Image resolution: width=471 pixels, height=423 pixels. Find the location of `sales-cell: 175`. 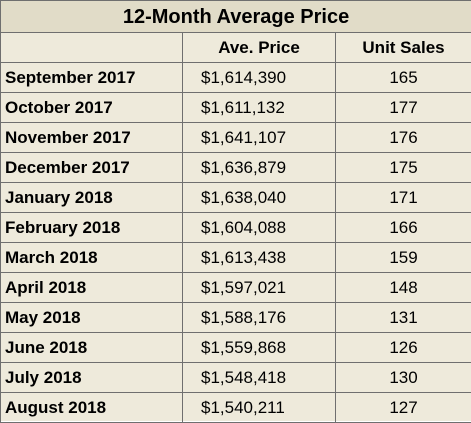

sales-cell: 175 is located at coordinates (403, 168).